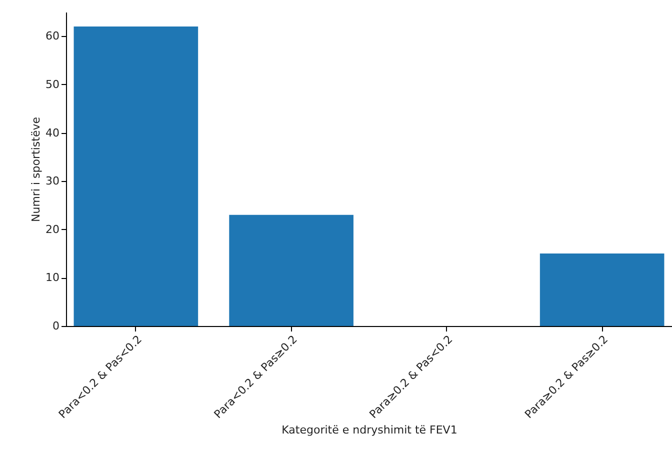  Describe the element at coordinates (370, 429) in the screenshot. I see `x-axis-title: Kategoritë e ndryshimit të FEV1` at that location.